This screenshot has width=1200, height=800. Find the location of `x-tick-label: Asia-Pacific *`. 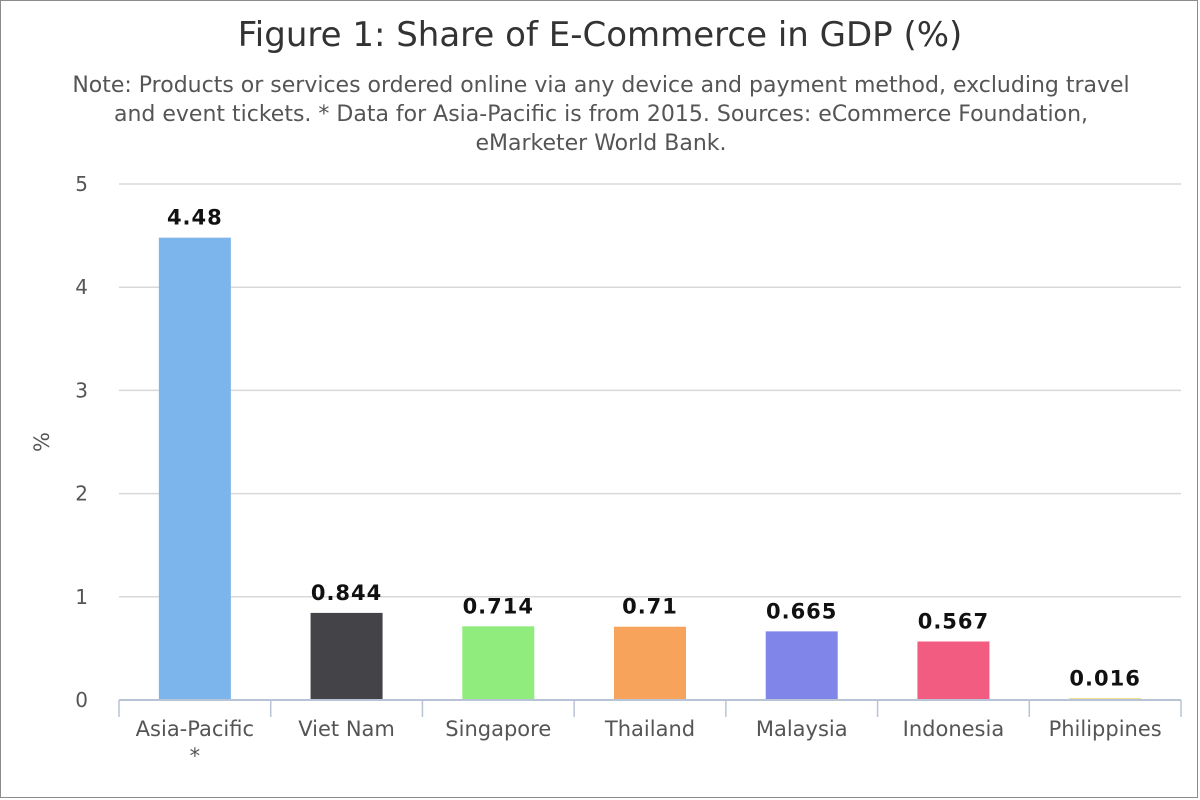

x-tick-label: Asia-Pacific * is located at coordinates (195, 742).